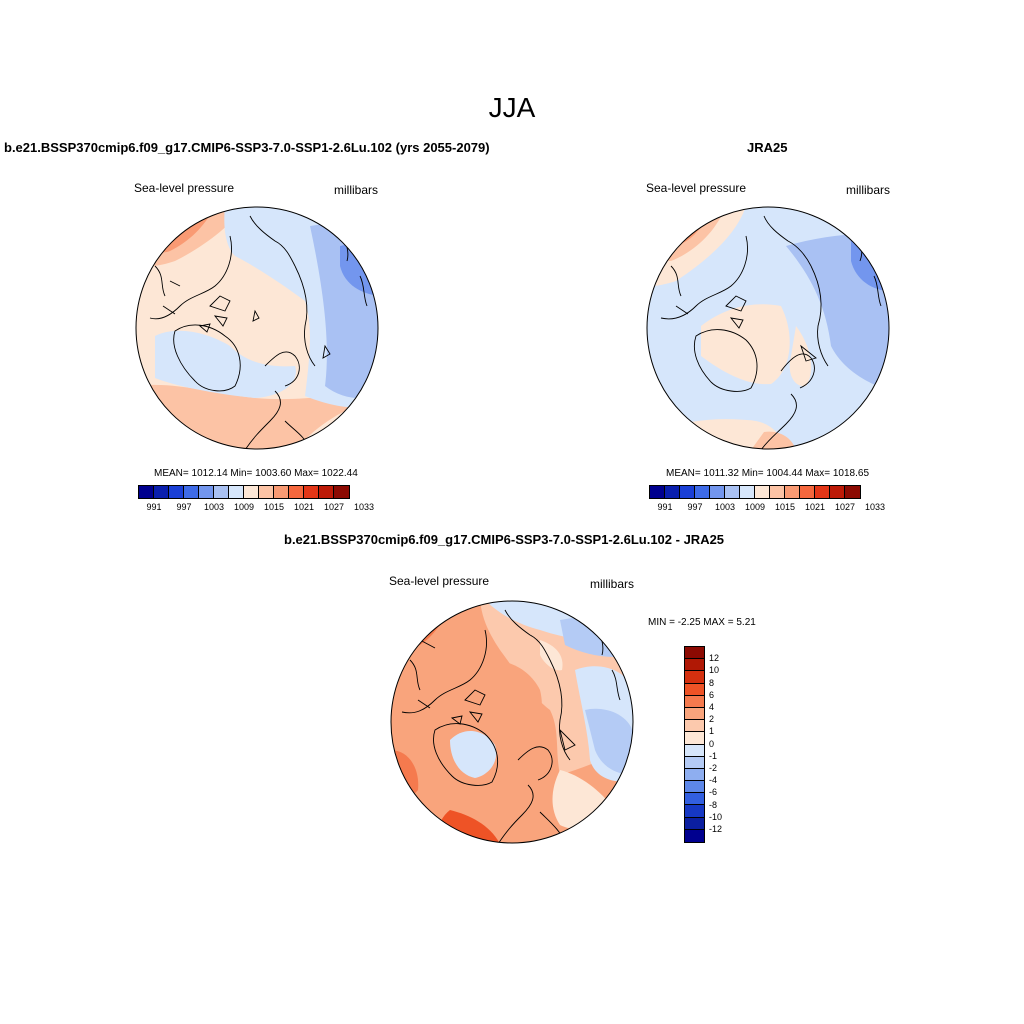  What do you see at coordinates (184, 188) in the screenshot?
I see `model-field-label: Sea-level pressure` at bounding box center [184, 188].